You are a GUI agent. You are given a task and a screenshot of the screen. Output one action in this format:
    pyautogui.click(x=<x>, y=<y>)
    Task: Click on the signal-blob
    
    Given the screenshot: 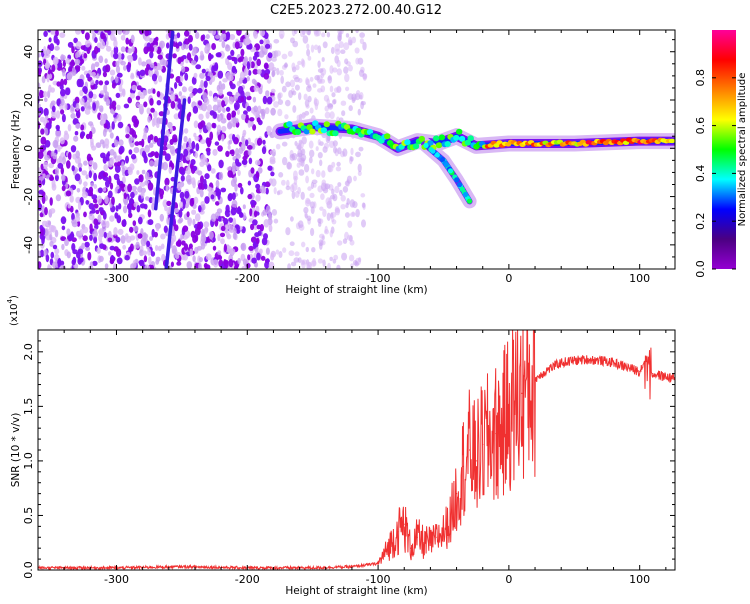 What is the action you would take?
    pyautogui.click(x=289, y=124)
    